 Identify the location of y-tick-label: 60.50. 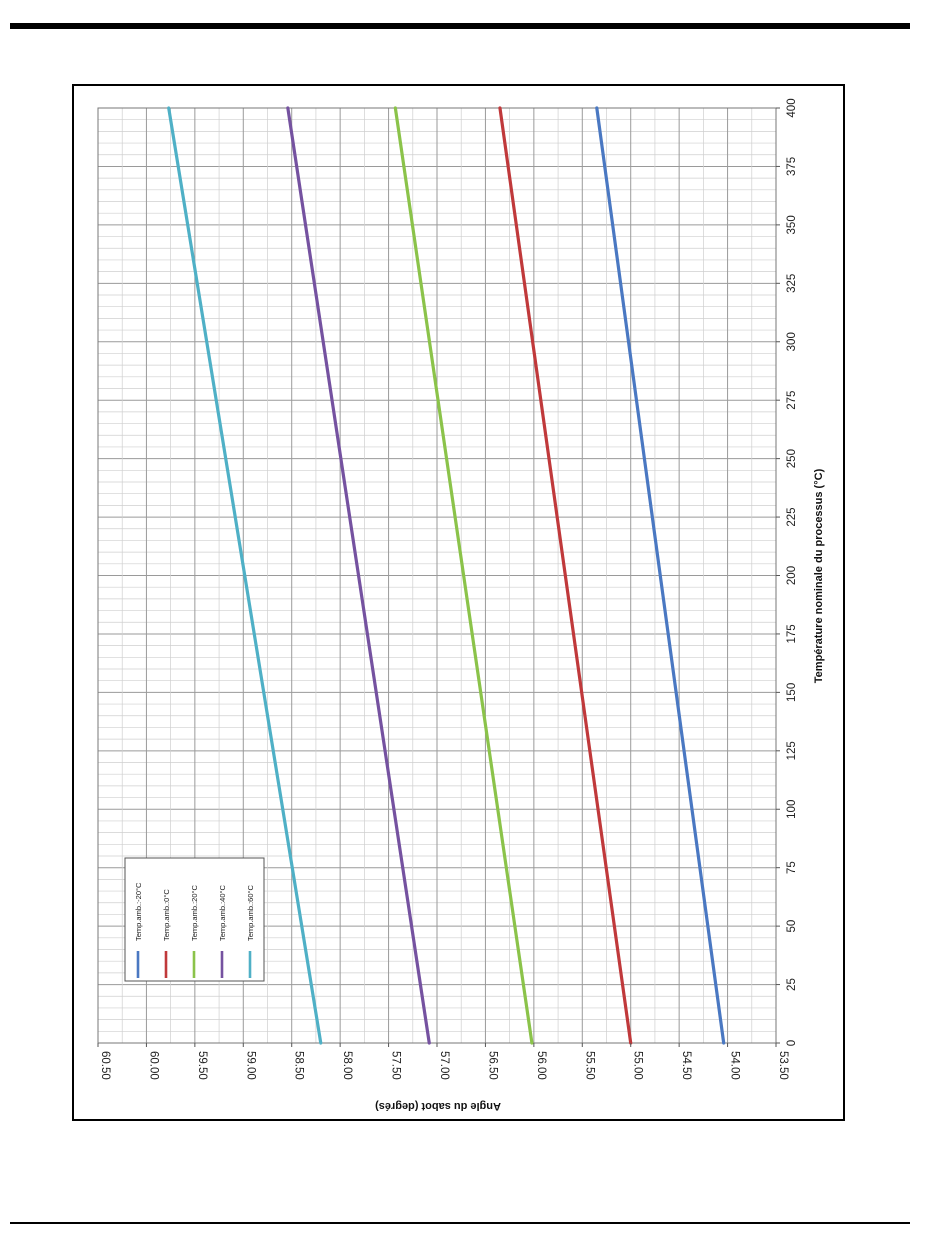
(105, 1065).